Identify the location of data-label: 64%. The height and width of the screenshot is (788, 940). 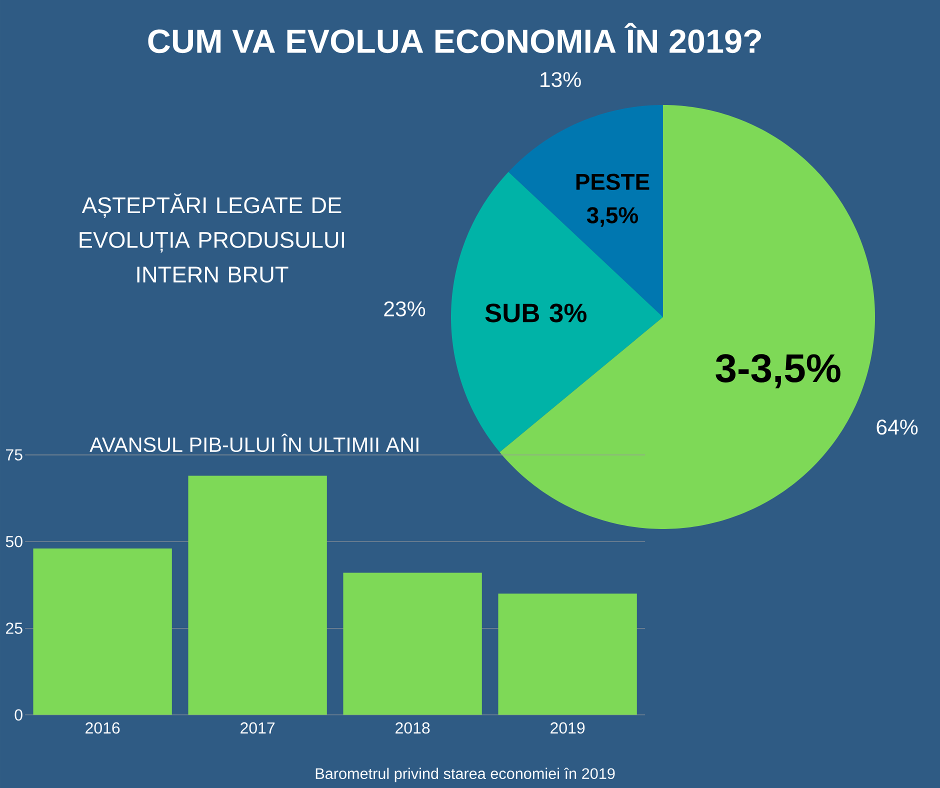
(897, 427).